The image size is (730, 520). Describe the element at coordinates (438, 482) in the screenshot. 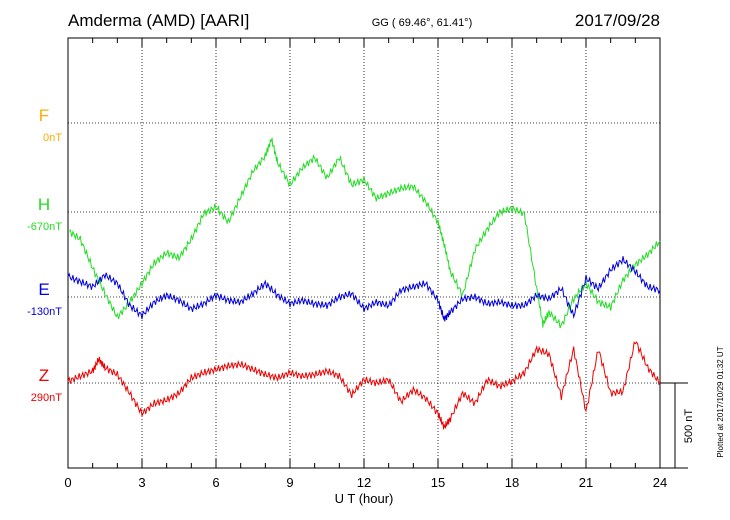

I see `x-tick-label: 15` at that location.